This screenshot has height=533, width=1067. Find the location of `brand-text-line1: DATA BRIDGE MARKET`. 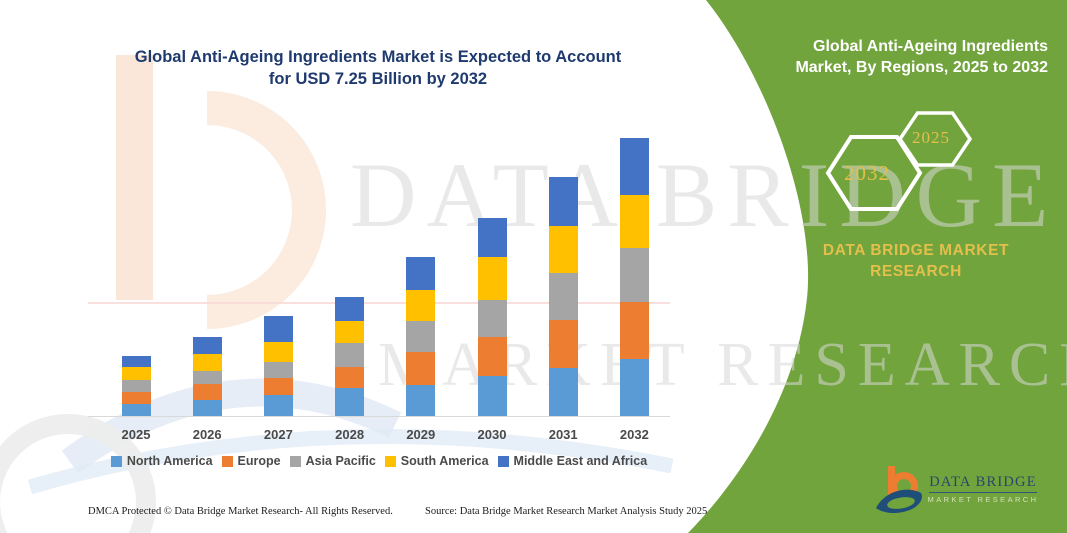

brand-text-line1: DATA BRIDGE MARKET is located at coordinates (916, 250).